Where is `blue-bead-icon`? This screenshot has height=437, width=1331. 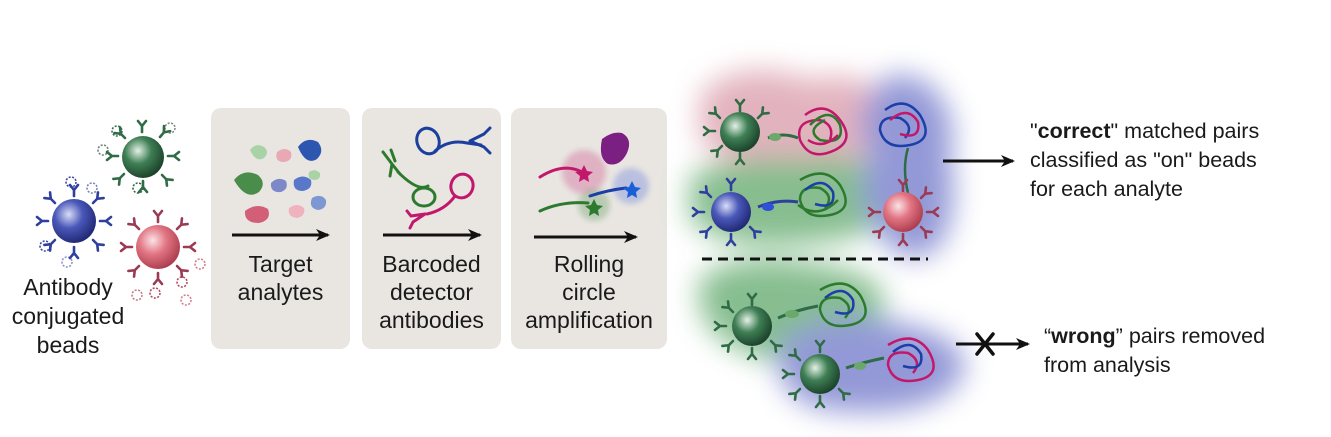
blue-bead-icon is located at coordinates (74, 221).